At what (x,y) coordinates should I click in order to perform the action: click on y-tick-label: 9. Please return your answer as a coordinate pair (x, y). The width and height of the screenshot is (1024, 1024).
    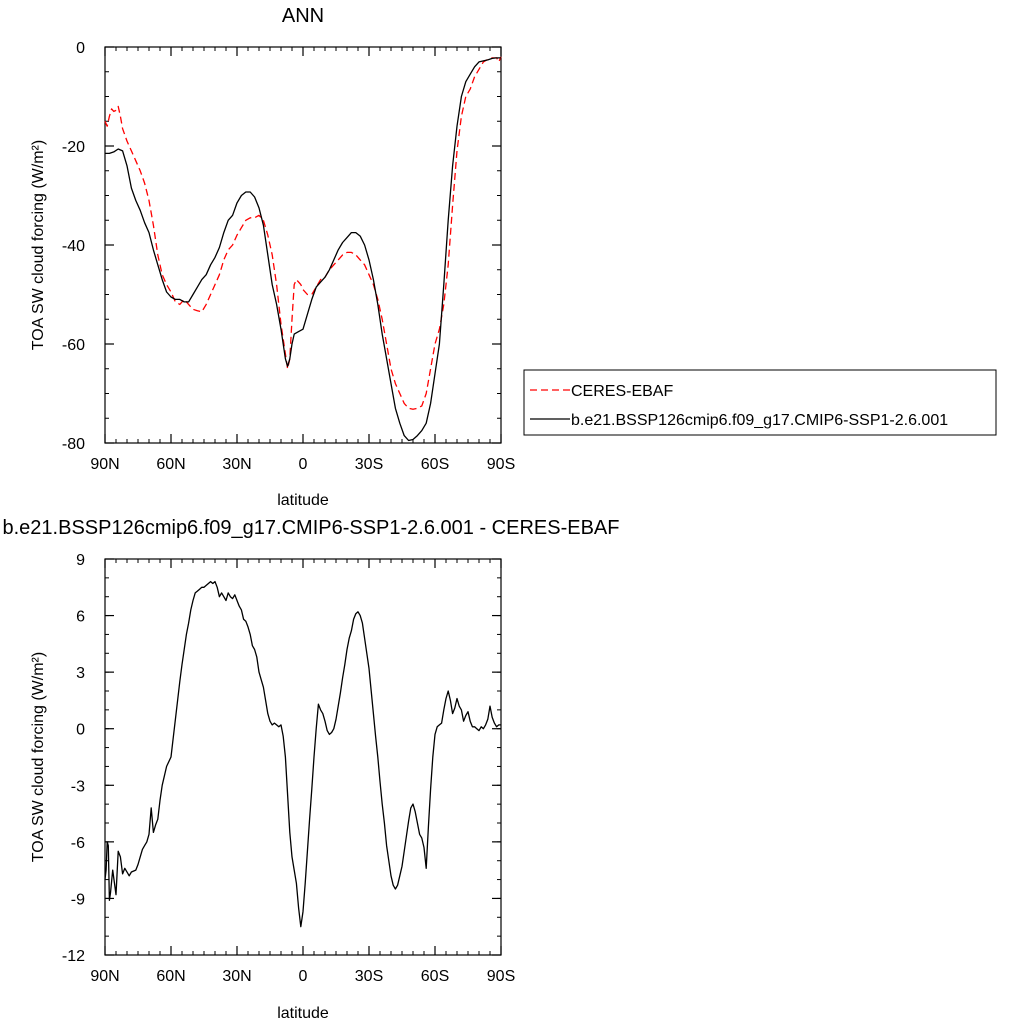
    Looking at the image, I should click on (80, 560).